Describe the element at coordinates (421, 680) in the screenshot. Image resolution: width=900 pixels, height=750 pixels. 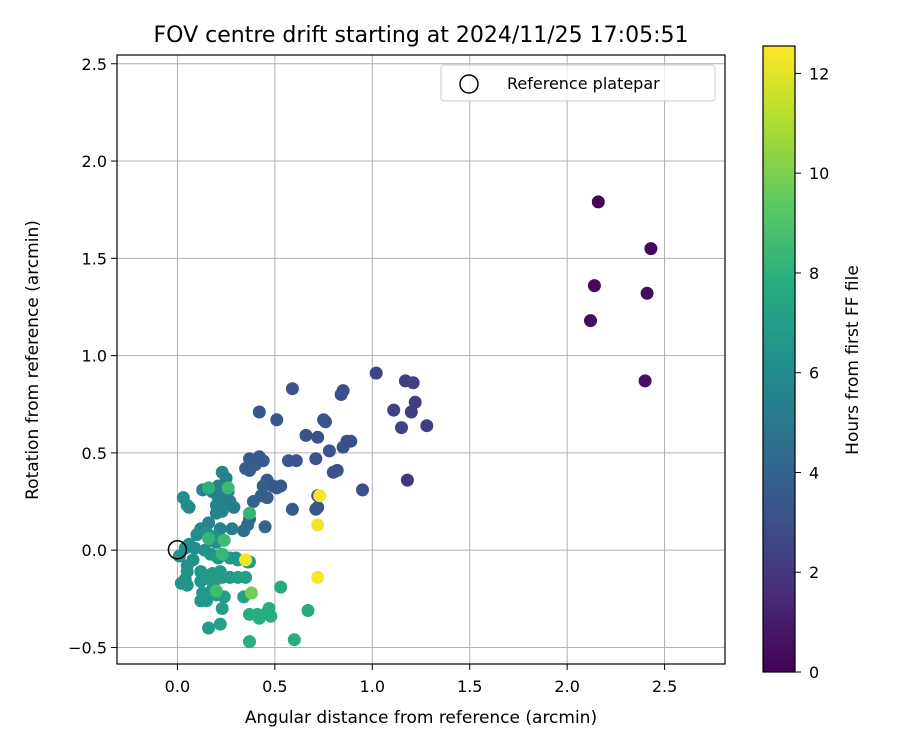
I see `x-axis-ticks: 0.0 0.5 1.0 1.5 2.0 2.5` at that location.